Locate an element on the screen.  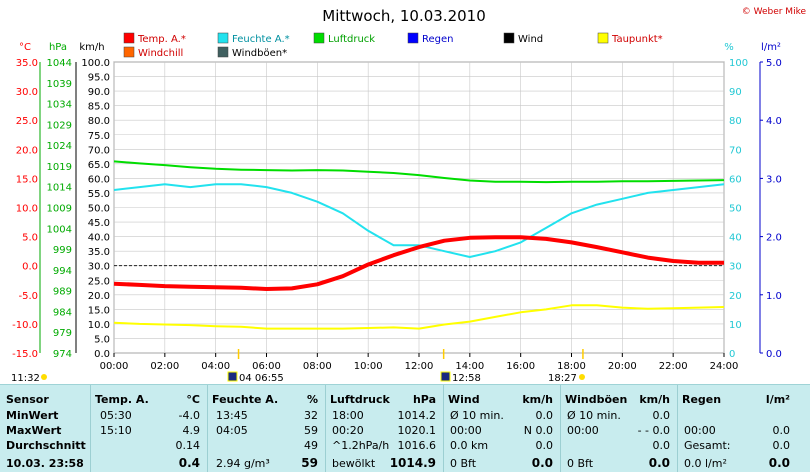
rain-tick-label: 5.0 is located at coordinates (774, 63).